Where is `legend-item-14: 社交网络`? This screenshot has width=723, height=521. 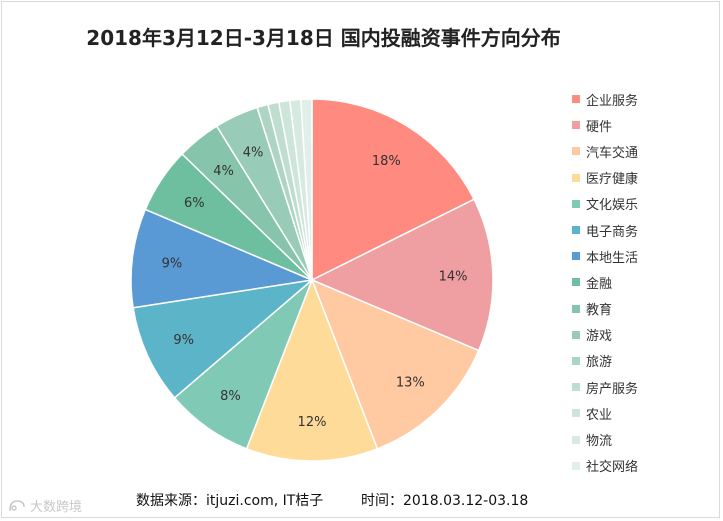
legend-item-14: 社交网络 is located at coordinates (605, 466).